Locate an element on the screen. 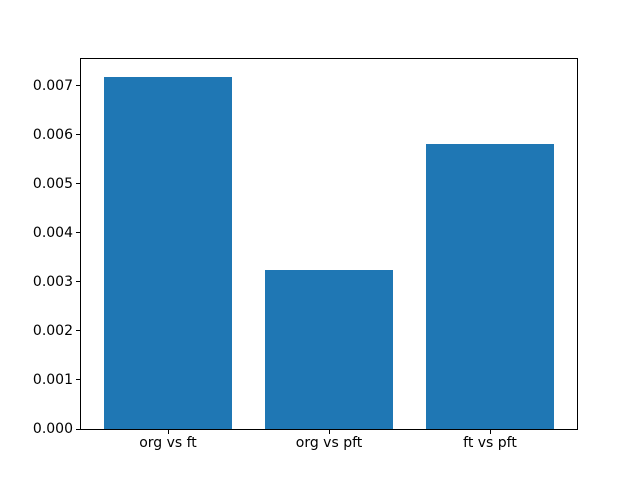 This screenshot has width=640, height=480. y-axis-tick-label: 0.002 is located at coordinates (52, 330).